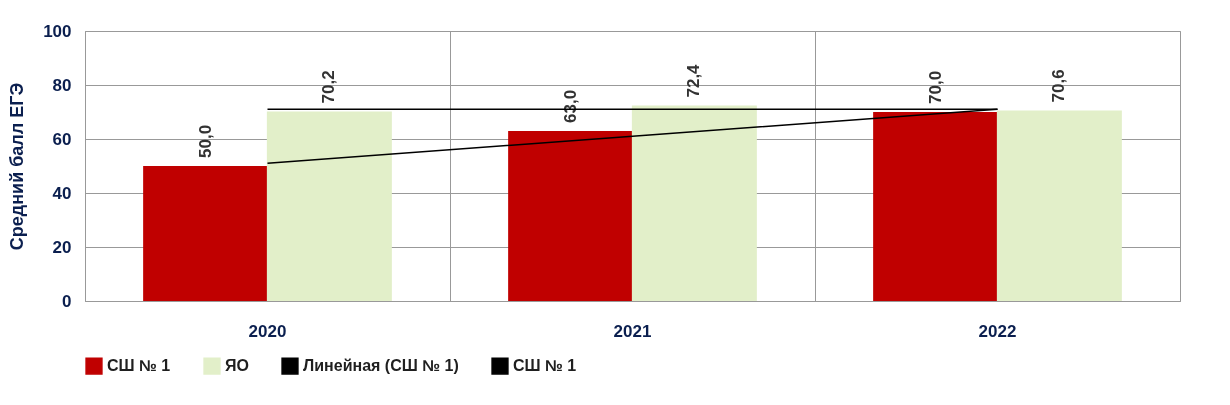 The height and width of the screenshot is (405, 1230). What do you see at coordinates (694, 80) in the screenshot?
I see `data-label: 72,4` at bounding box center [694, 80].